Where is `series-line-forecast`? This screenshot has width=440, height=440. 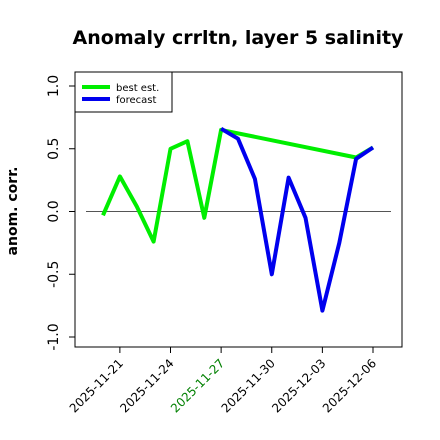 series-line-forecast is located at coordinates (297, 219).